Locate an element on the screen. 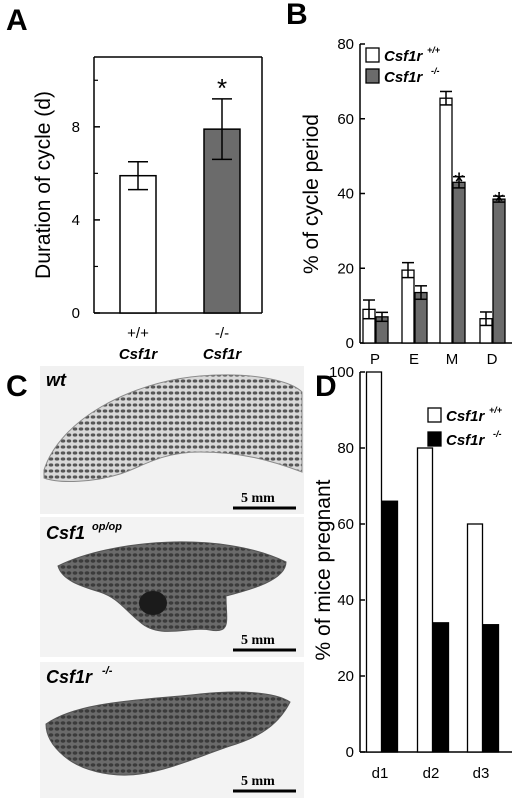  panel-a-y-tick-label: 8 is located at coordinates (76, 127).